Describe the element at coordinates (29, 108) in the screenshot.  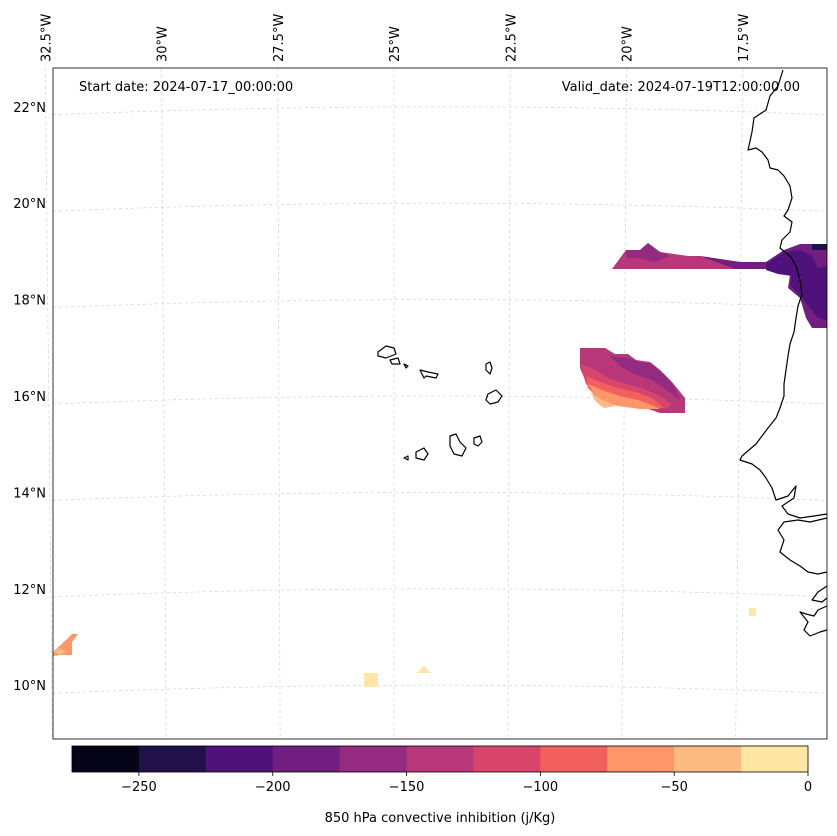
I see `latitude-label: 22°N` at that location.